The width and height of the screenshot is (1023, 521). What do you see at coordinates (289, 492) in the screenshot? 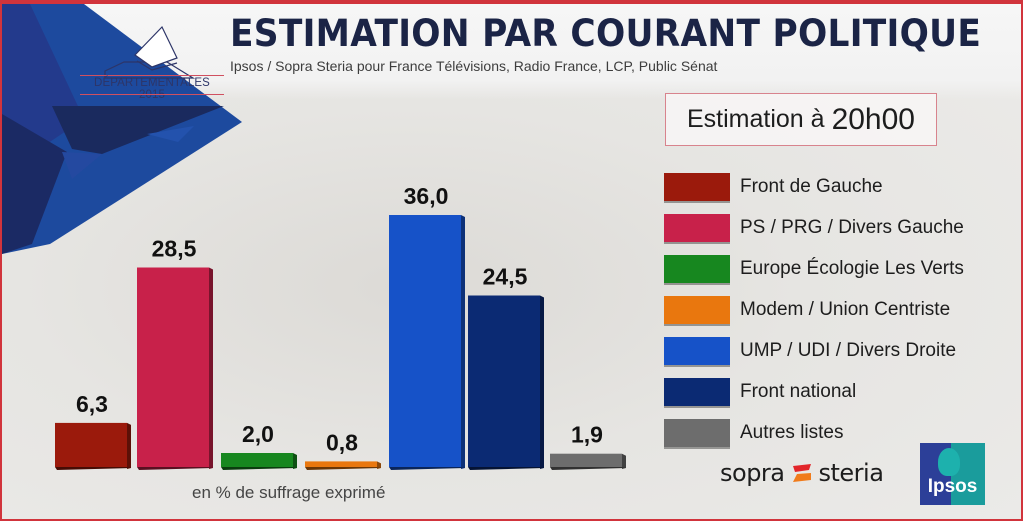
I see `chart-unit-note: en % de suffrage exprimé` at bounding box center [289, 492].